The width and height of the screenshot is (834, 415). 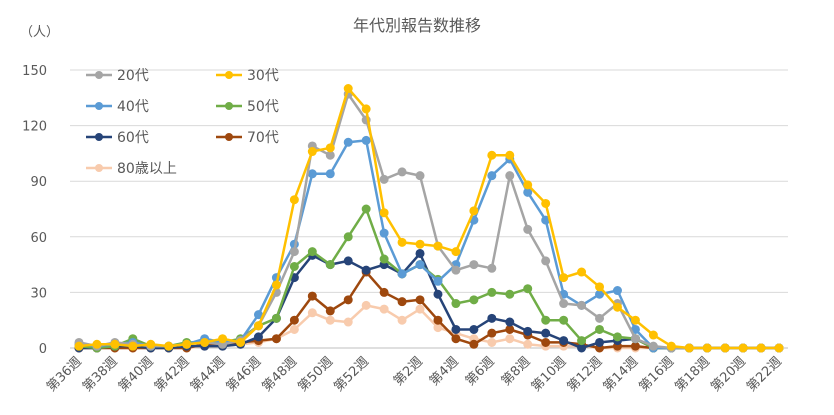 I want to click on legend: 20代 30代 40代 50代 60代 70代 80歳以上, so click(x=182, y=122).